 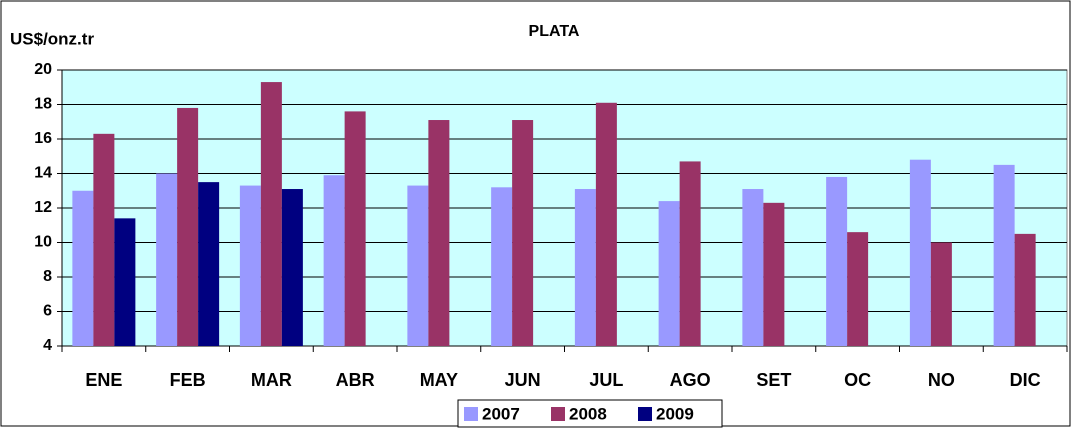 I want to click on x-tick-label: FEB, so click(x=188, y=380).